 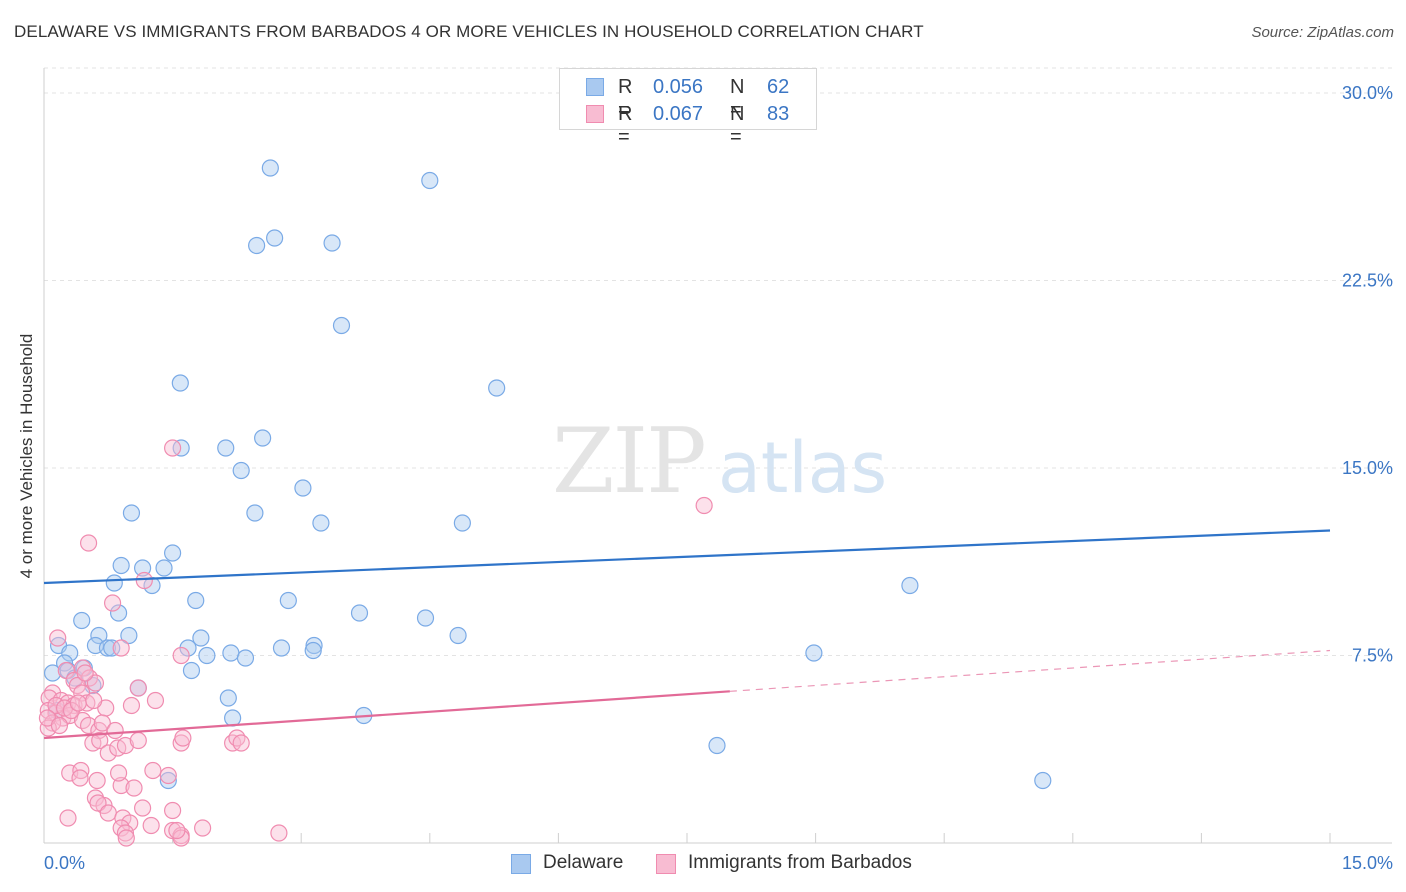 What do you see at coordinates (1367, 863) in the screenshot?
I see `x-tick-label-max: 15.0%` at bounding box center [1367, 863].